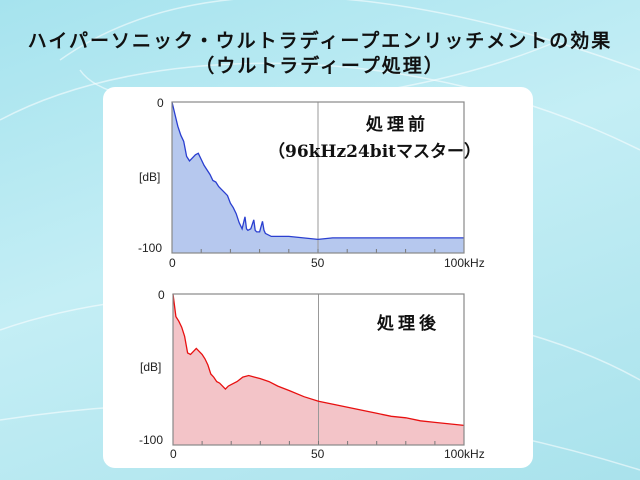 Image resolution: width=640 pixels, height=480 pixels. I want to click on area-fill, so click(318, 369).